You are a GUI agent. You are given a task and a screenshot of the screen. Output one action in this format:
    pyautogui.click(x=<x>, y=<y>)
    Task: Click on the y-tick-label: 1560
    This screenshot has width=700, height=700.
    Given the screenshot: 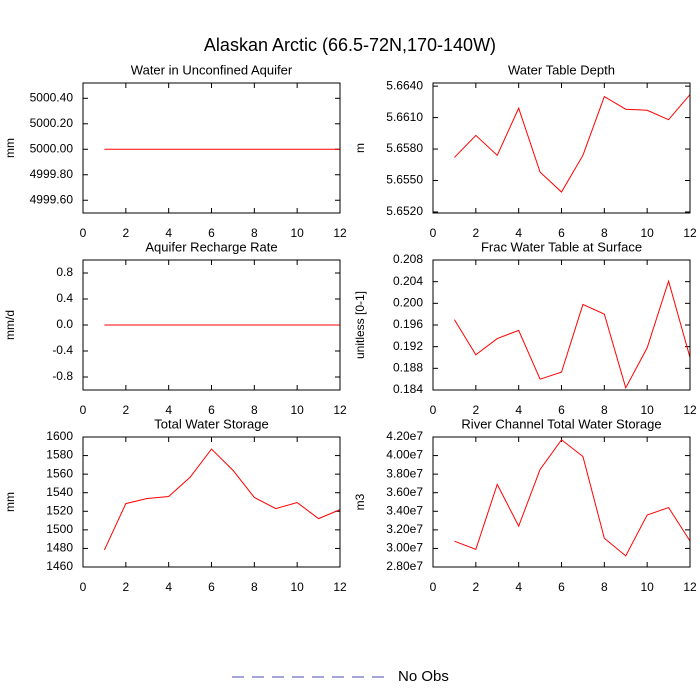 What is the action you would take?
    pyautogui.click(x=59, y=473)
    